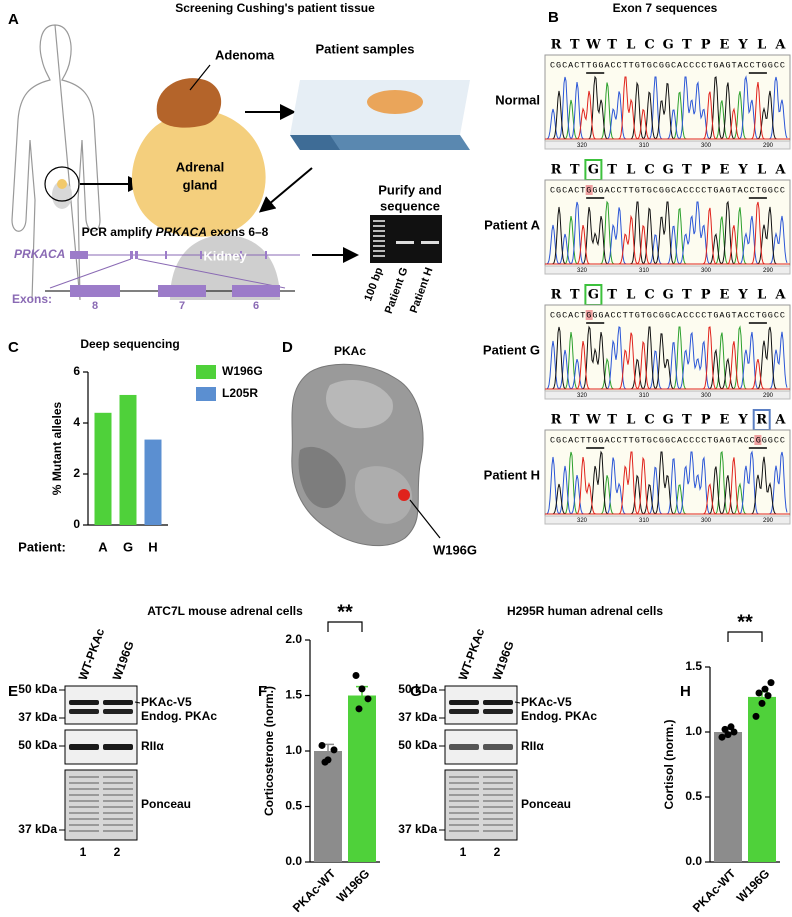 The width and height of the screenshot is (792, 917). What do you see at coordinates (724, 295) in the screenshot?
I see `residue: E` at bounding box center [724, 295].